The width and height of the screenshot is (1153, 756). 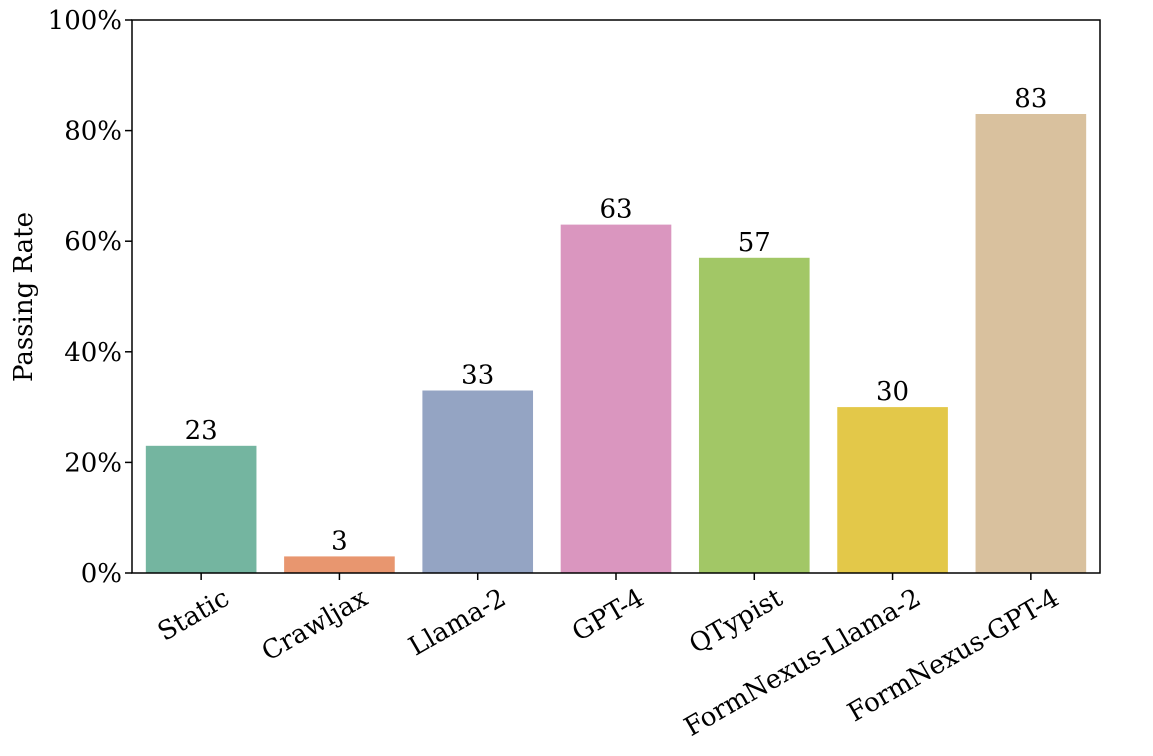 I want to click on y-tick-label: 60%, so click(x=93, y=242).